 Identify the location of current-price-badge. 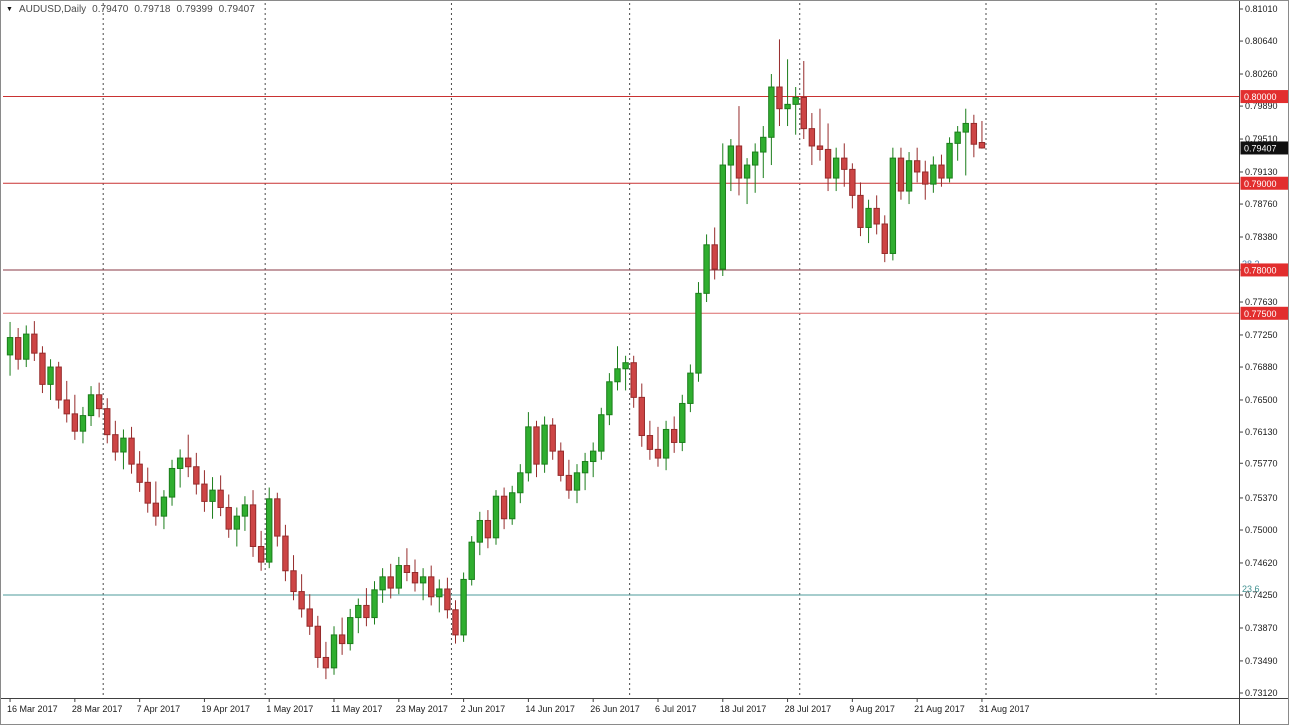
(1264, 148).